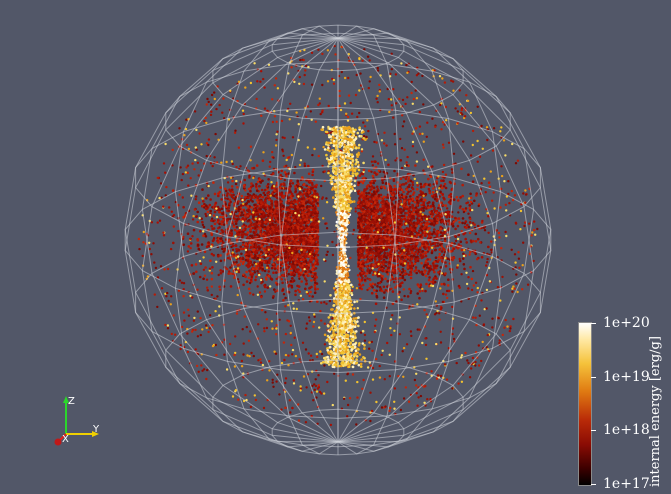 Image resolution: width=671 pixels, height=494 pixels. Describe the element at coordinates (96, 429) in the screenshot. I see `y-axis-label: Y` at that location.